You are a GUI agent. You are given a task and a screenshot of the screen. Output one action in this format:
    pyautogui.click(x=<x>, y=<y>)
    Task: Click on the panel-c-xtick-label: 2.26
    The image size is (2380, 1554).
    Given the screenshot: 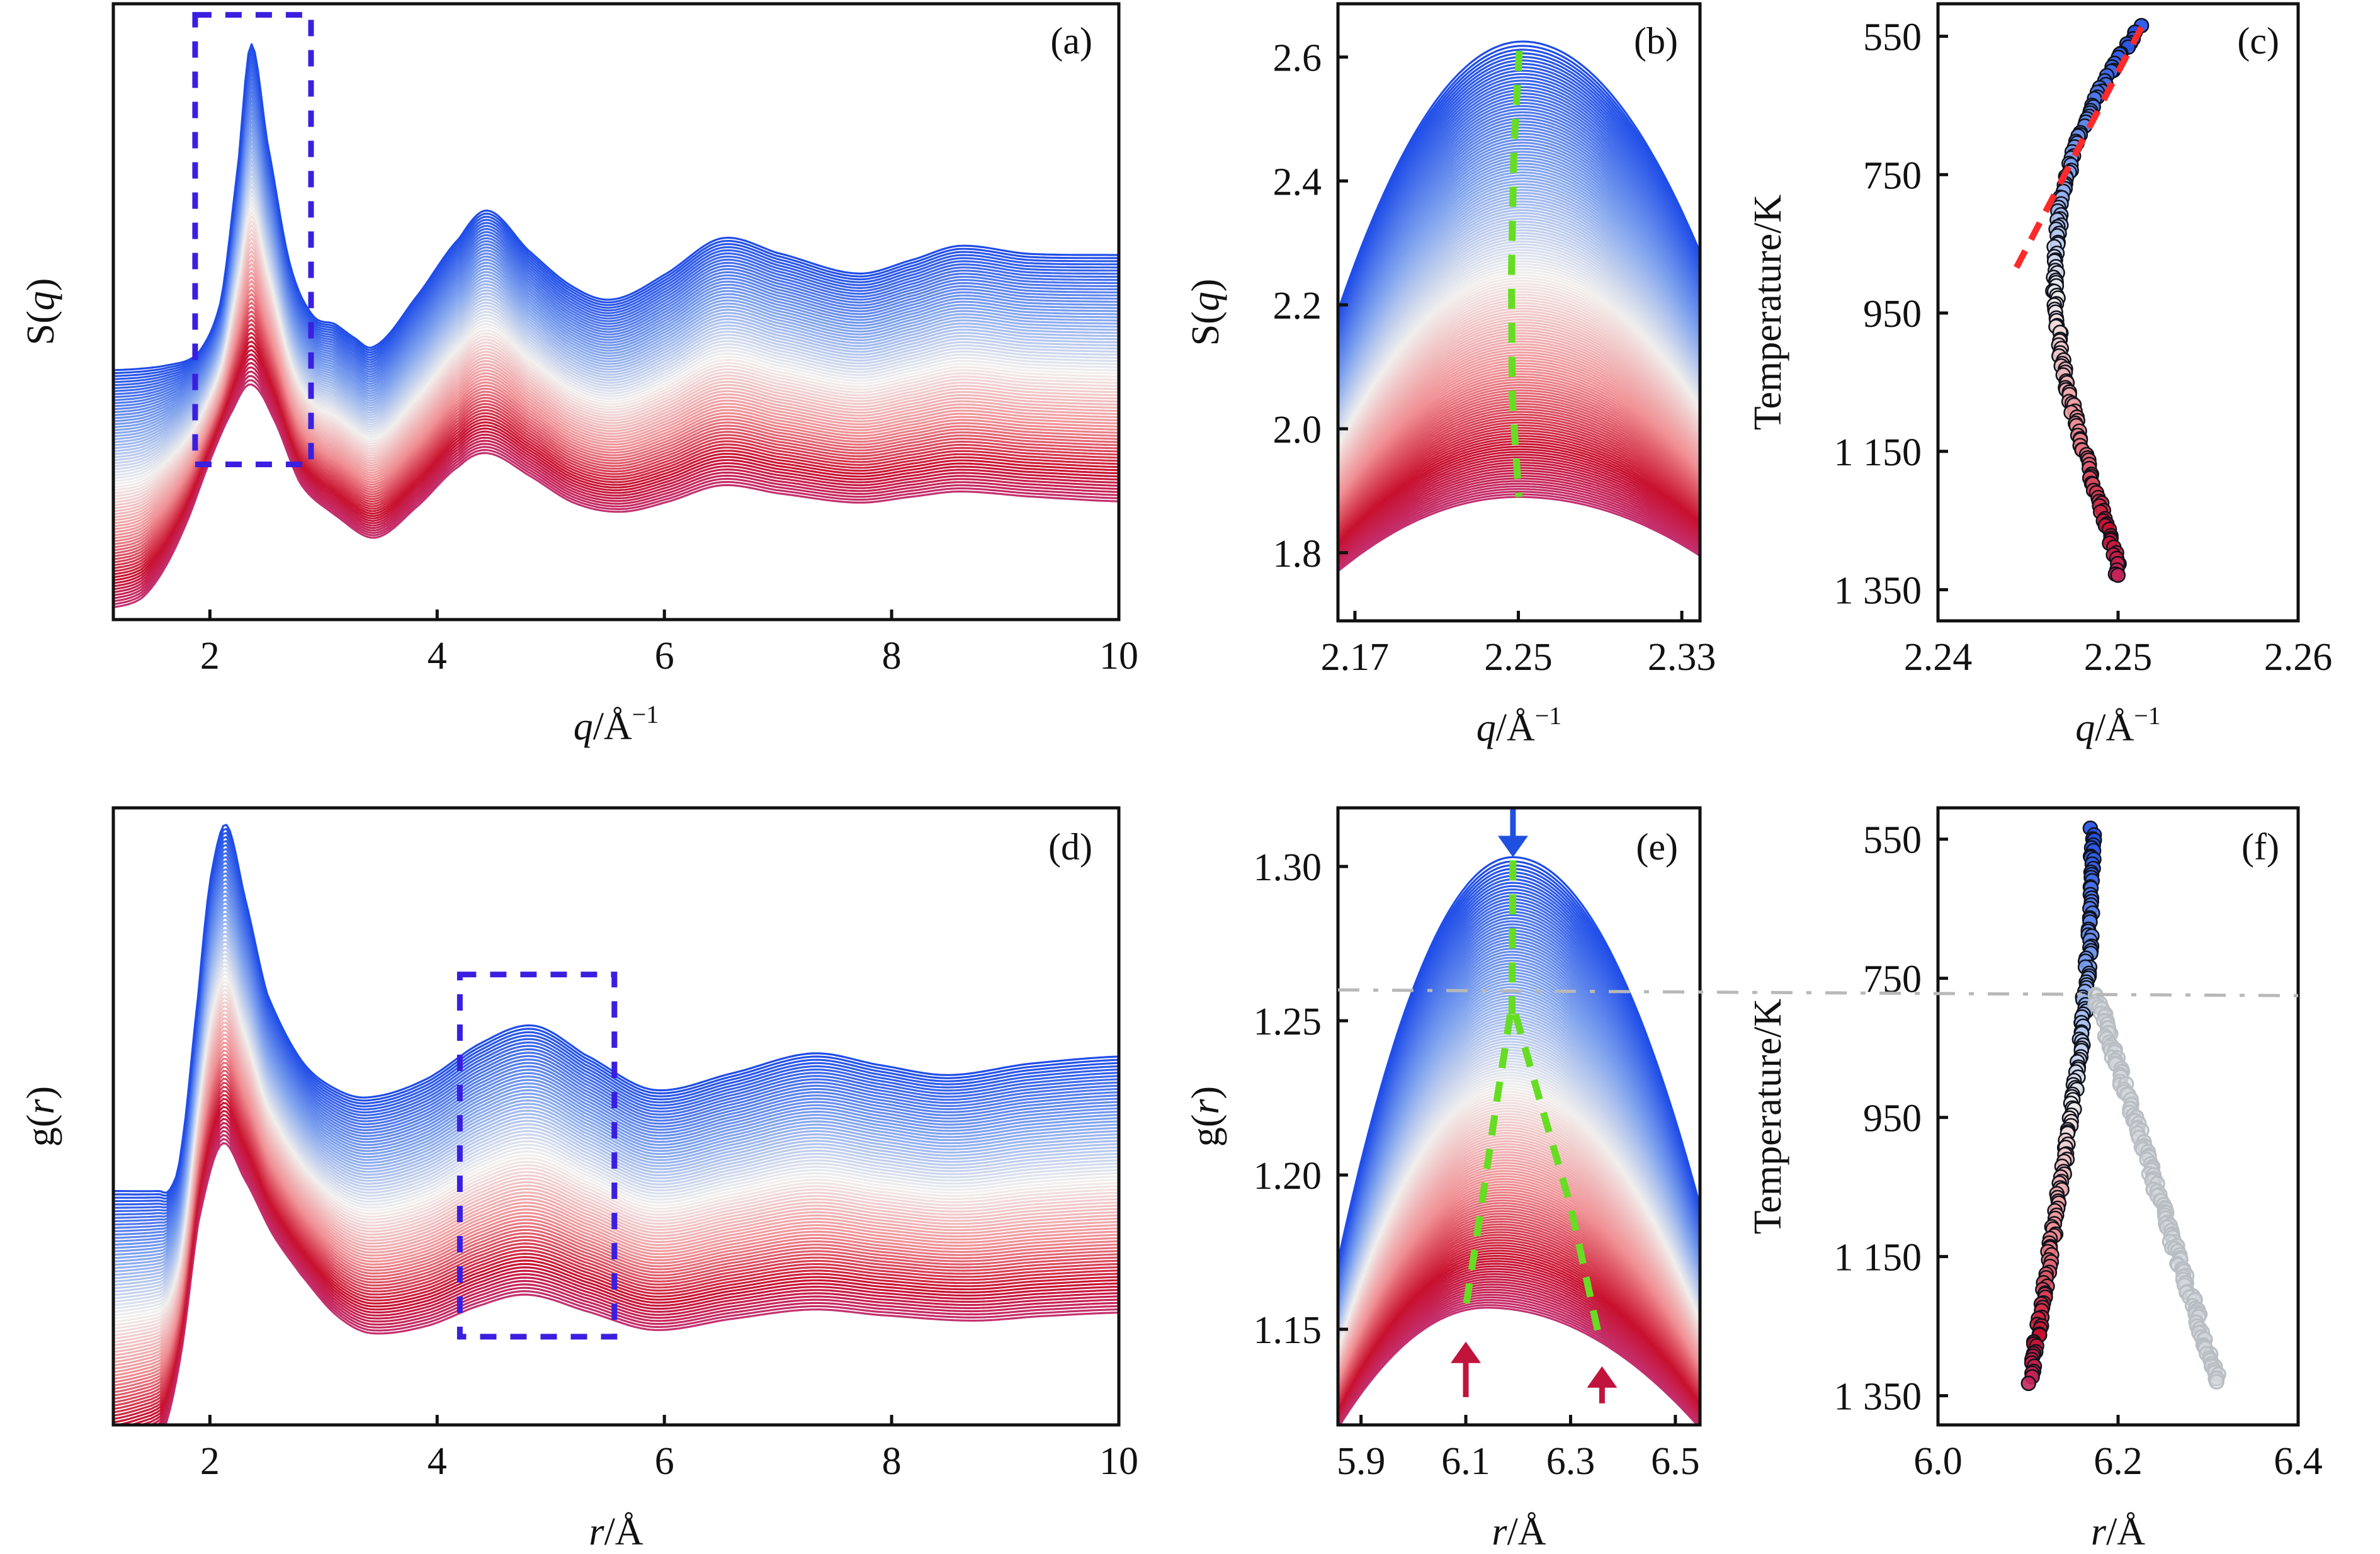 What is the action you would take?
    pyautogui.click(x=2298, y=658)
    